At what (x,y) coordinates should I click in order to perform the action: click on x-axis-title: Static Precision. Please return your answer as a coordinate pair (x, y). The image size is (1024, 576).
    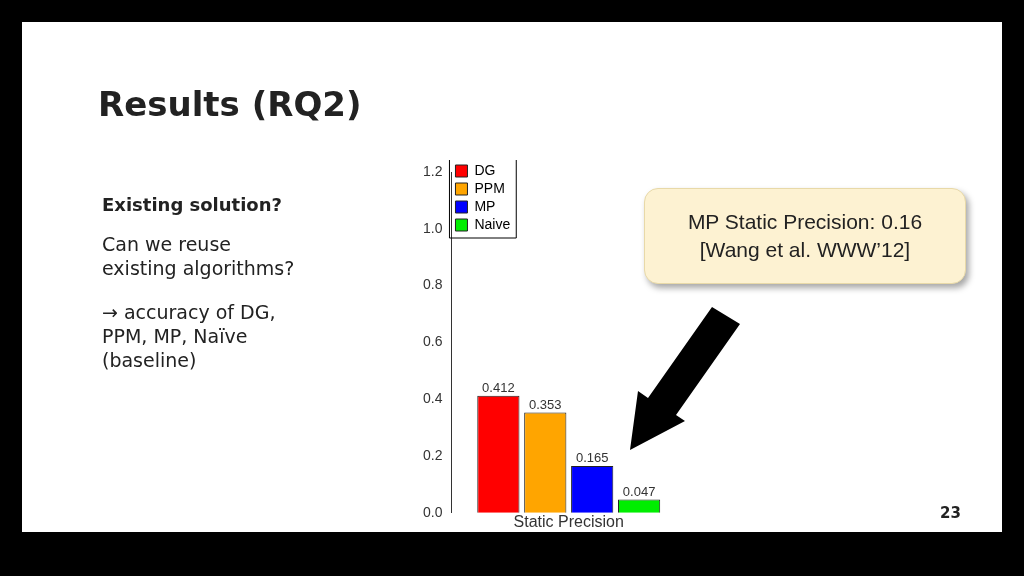
    Looking at the image, I should click on (568, 521).